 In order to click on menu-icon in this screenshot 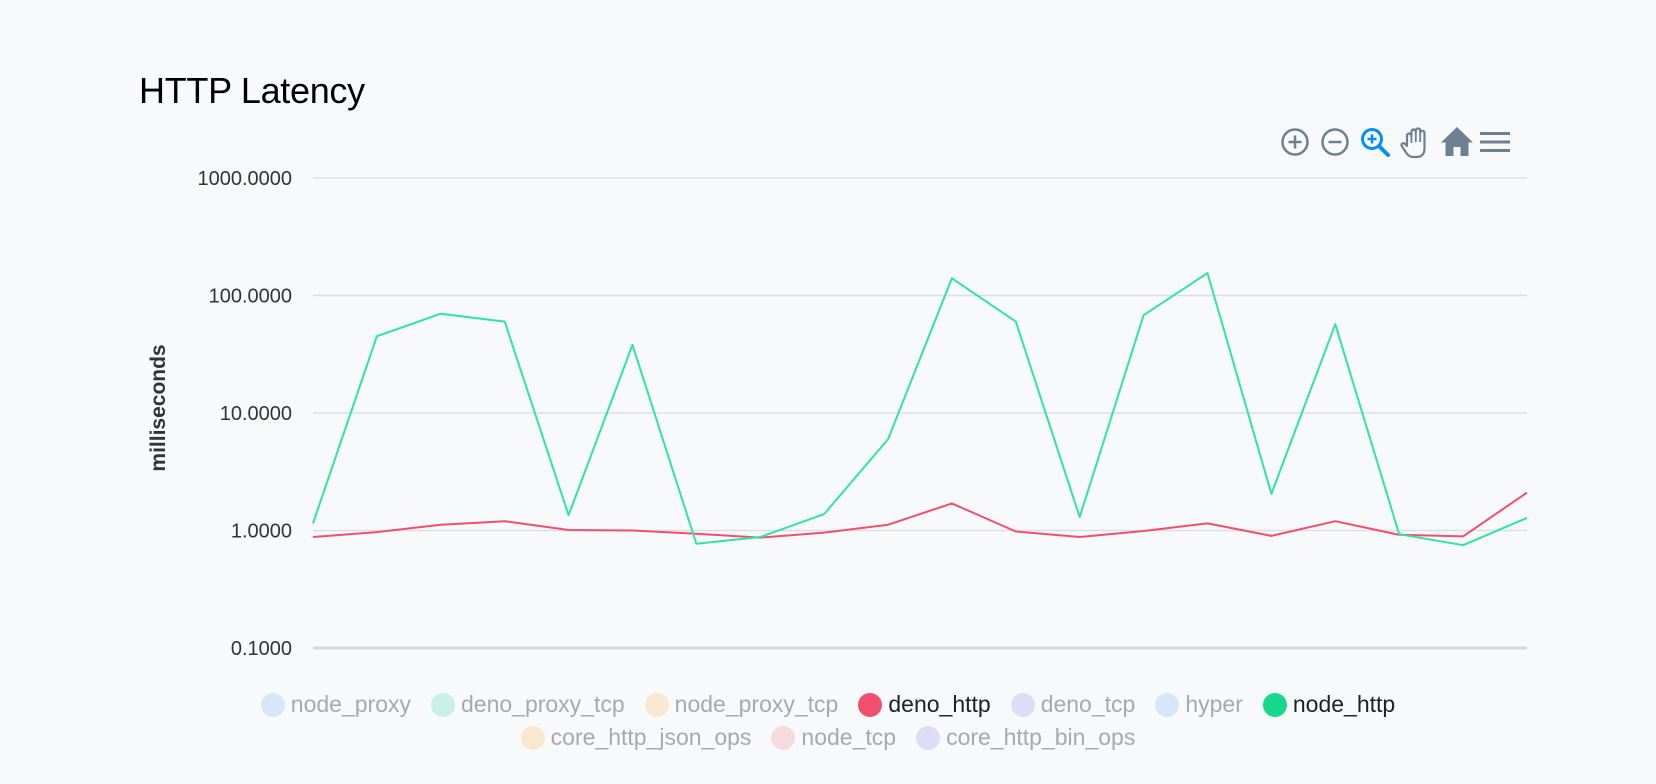, I will do `click(1495, 142)`.